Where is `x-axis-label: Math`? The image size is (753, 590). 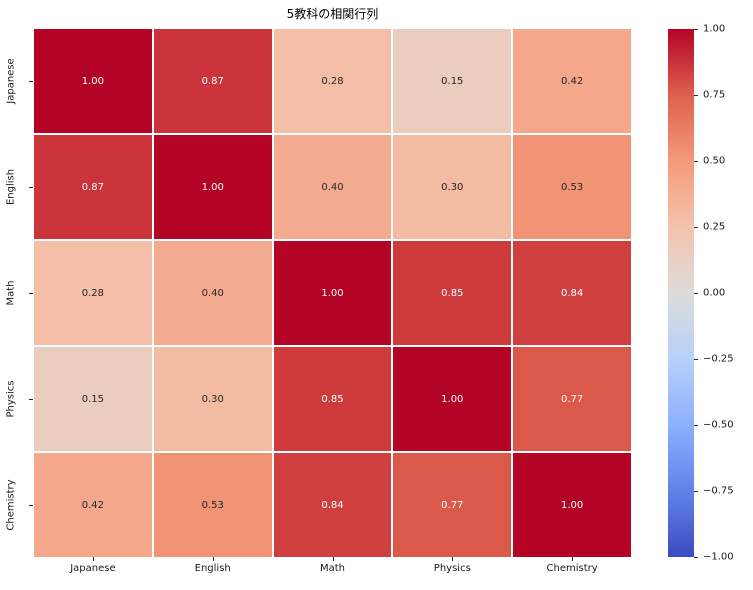 x-axis-label: Math is located at coordinates (332, 568).